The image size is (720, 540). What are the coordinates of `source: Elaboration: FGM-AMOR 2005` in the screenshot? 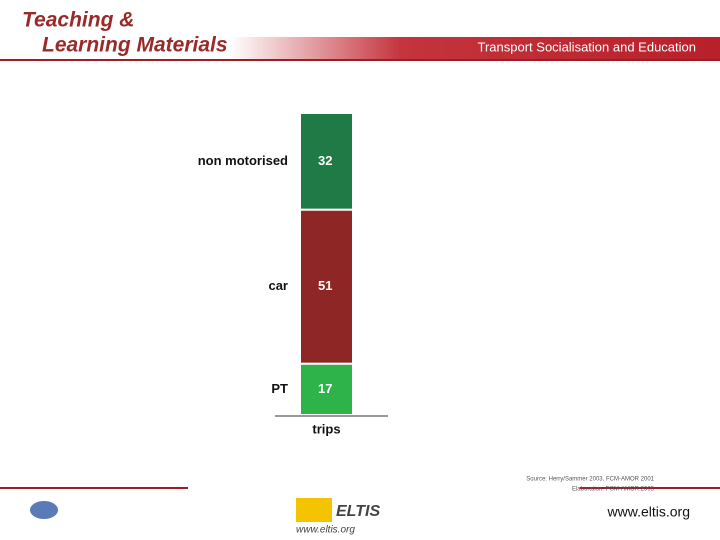 It's located at (613, 490).